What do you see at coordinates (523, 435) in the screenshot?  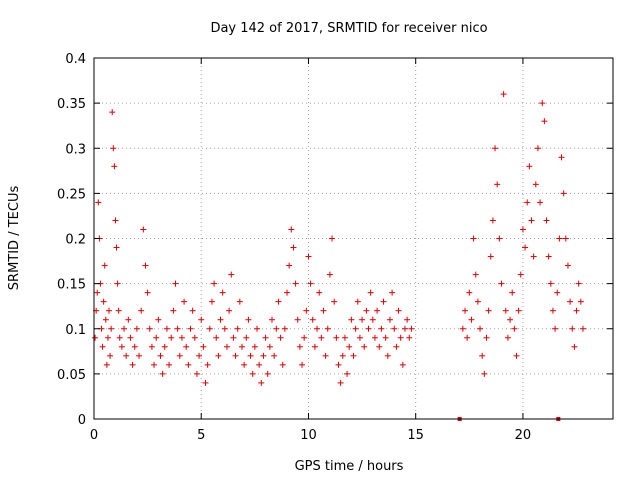 I see `x-tick-label: 20` at bounding box center [523, 435].